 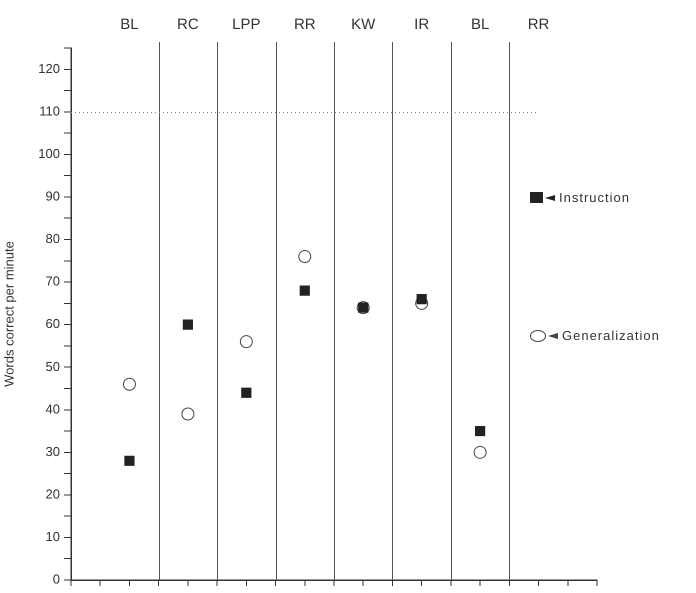 I want to click on y-tick-label: 120, so click(x=49, y=68).